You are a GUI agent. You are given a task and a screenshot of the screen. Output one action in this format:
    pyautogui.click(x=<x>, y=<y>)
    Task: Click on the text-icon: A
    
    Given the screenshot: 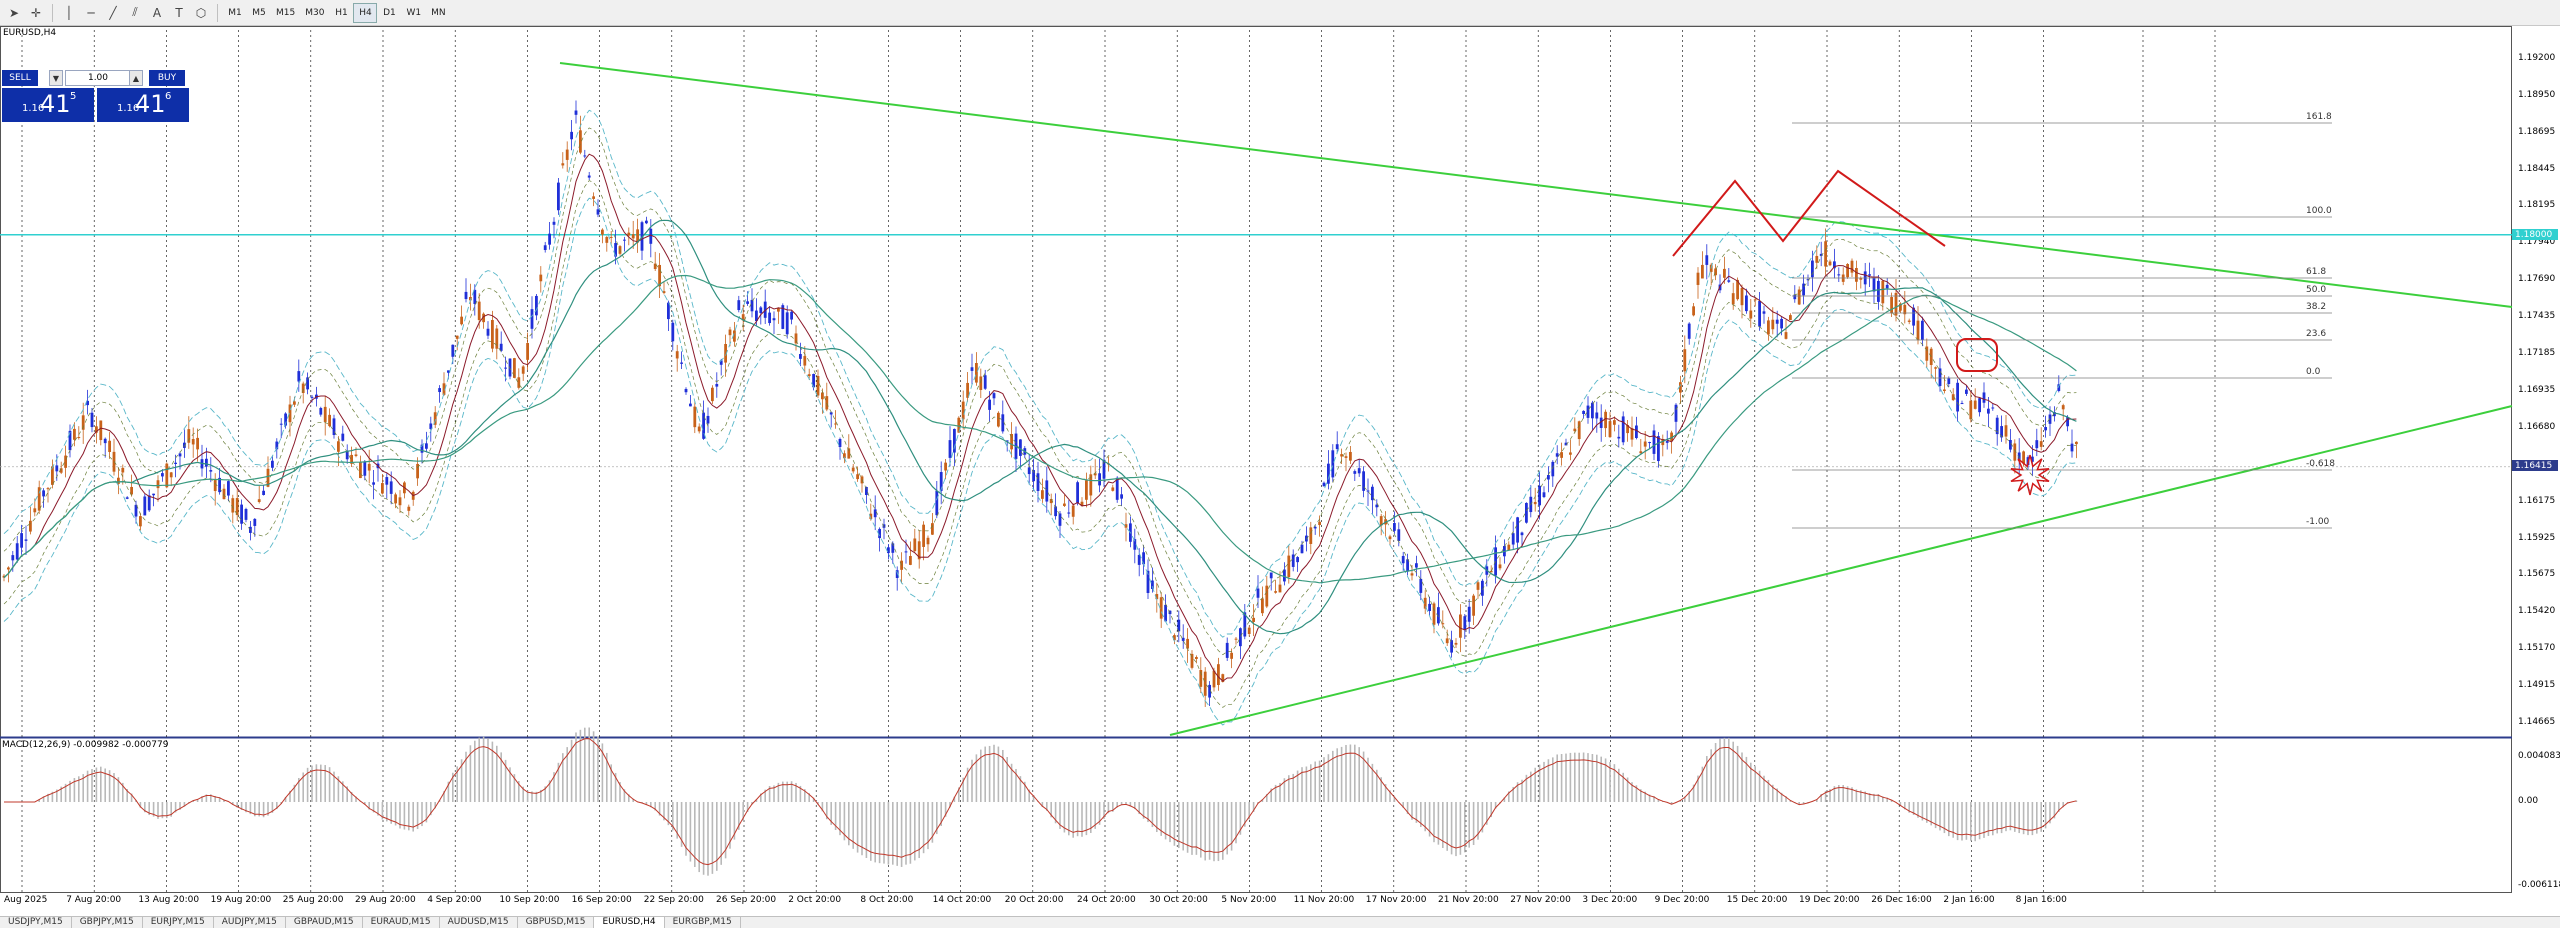 What is the action you would take?
    pyautogui.click(x=157, y=12)
    